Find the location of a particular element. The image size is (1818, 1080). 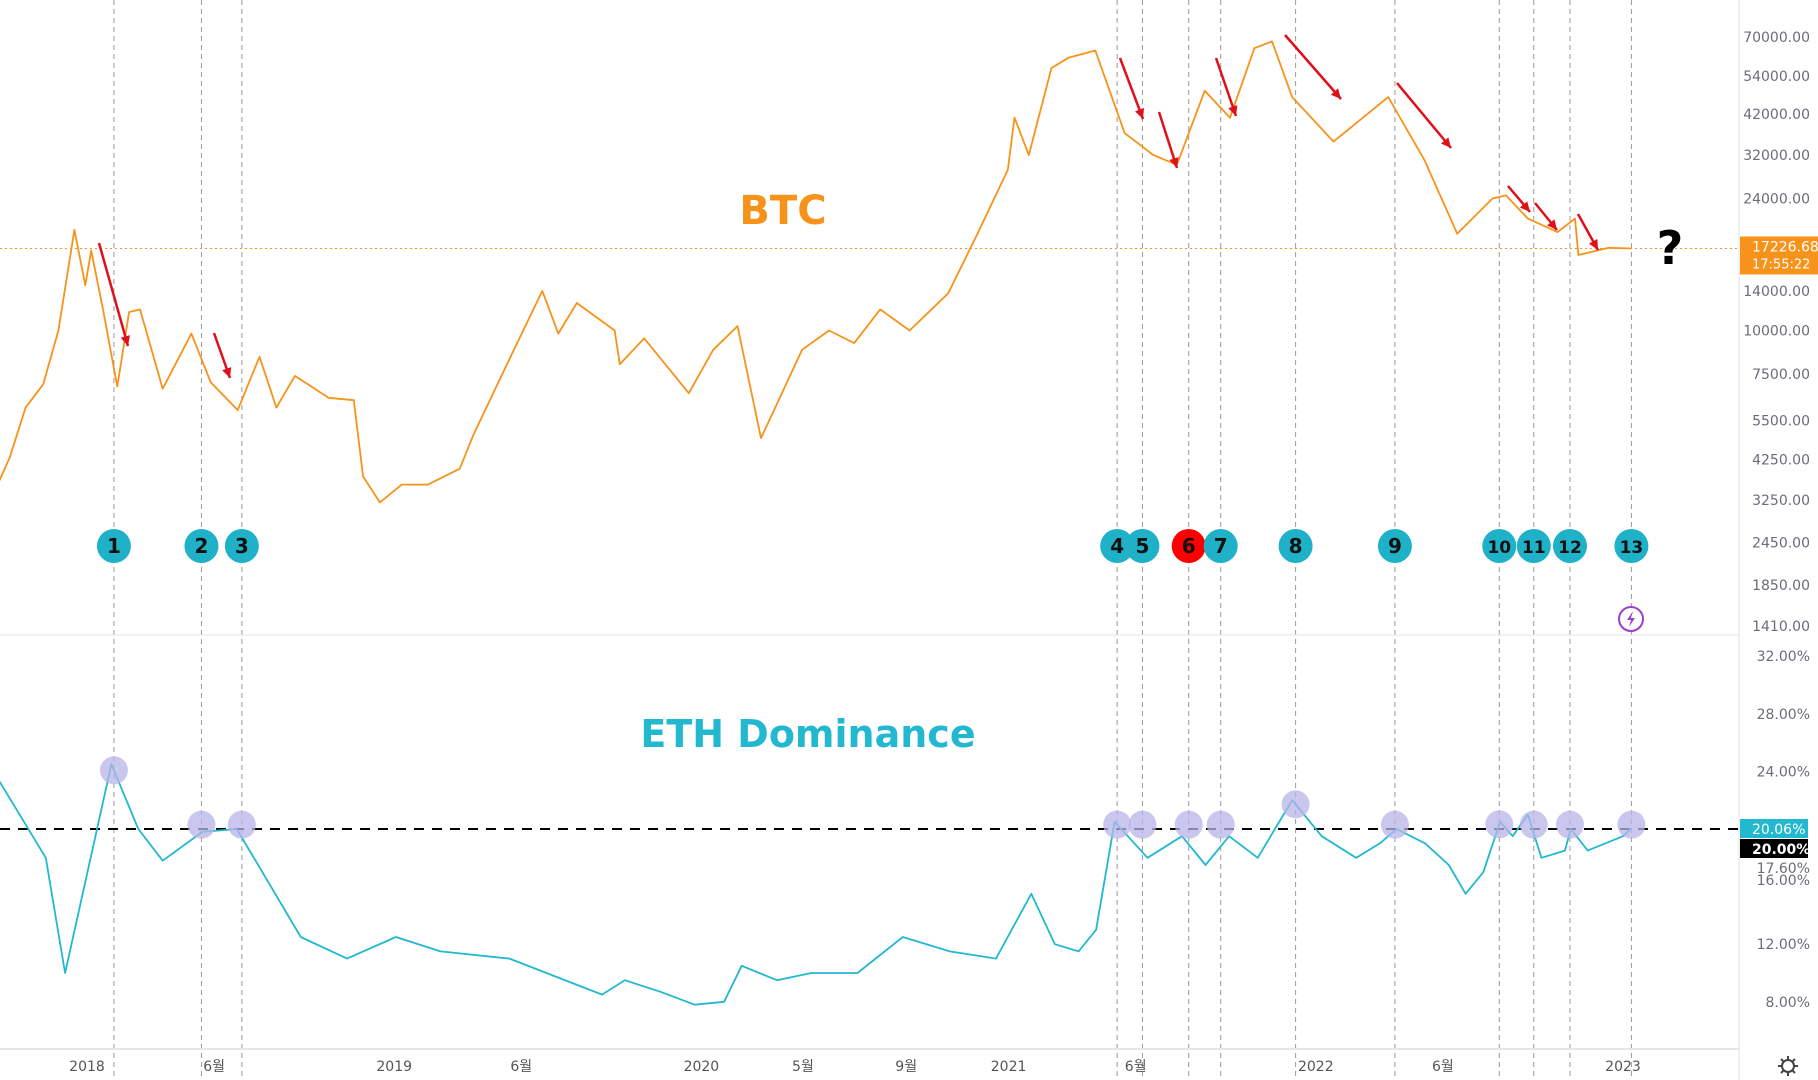

event-badge-4: 4 is located at coordinates (1117, 546).